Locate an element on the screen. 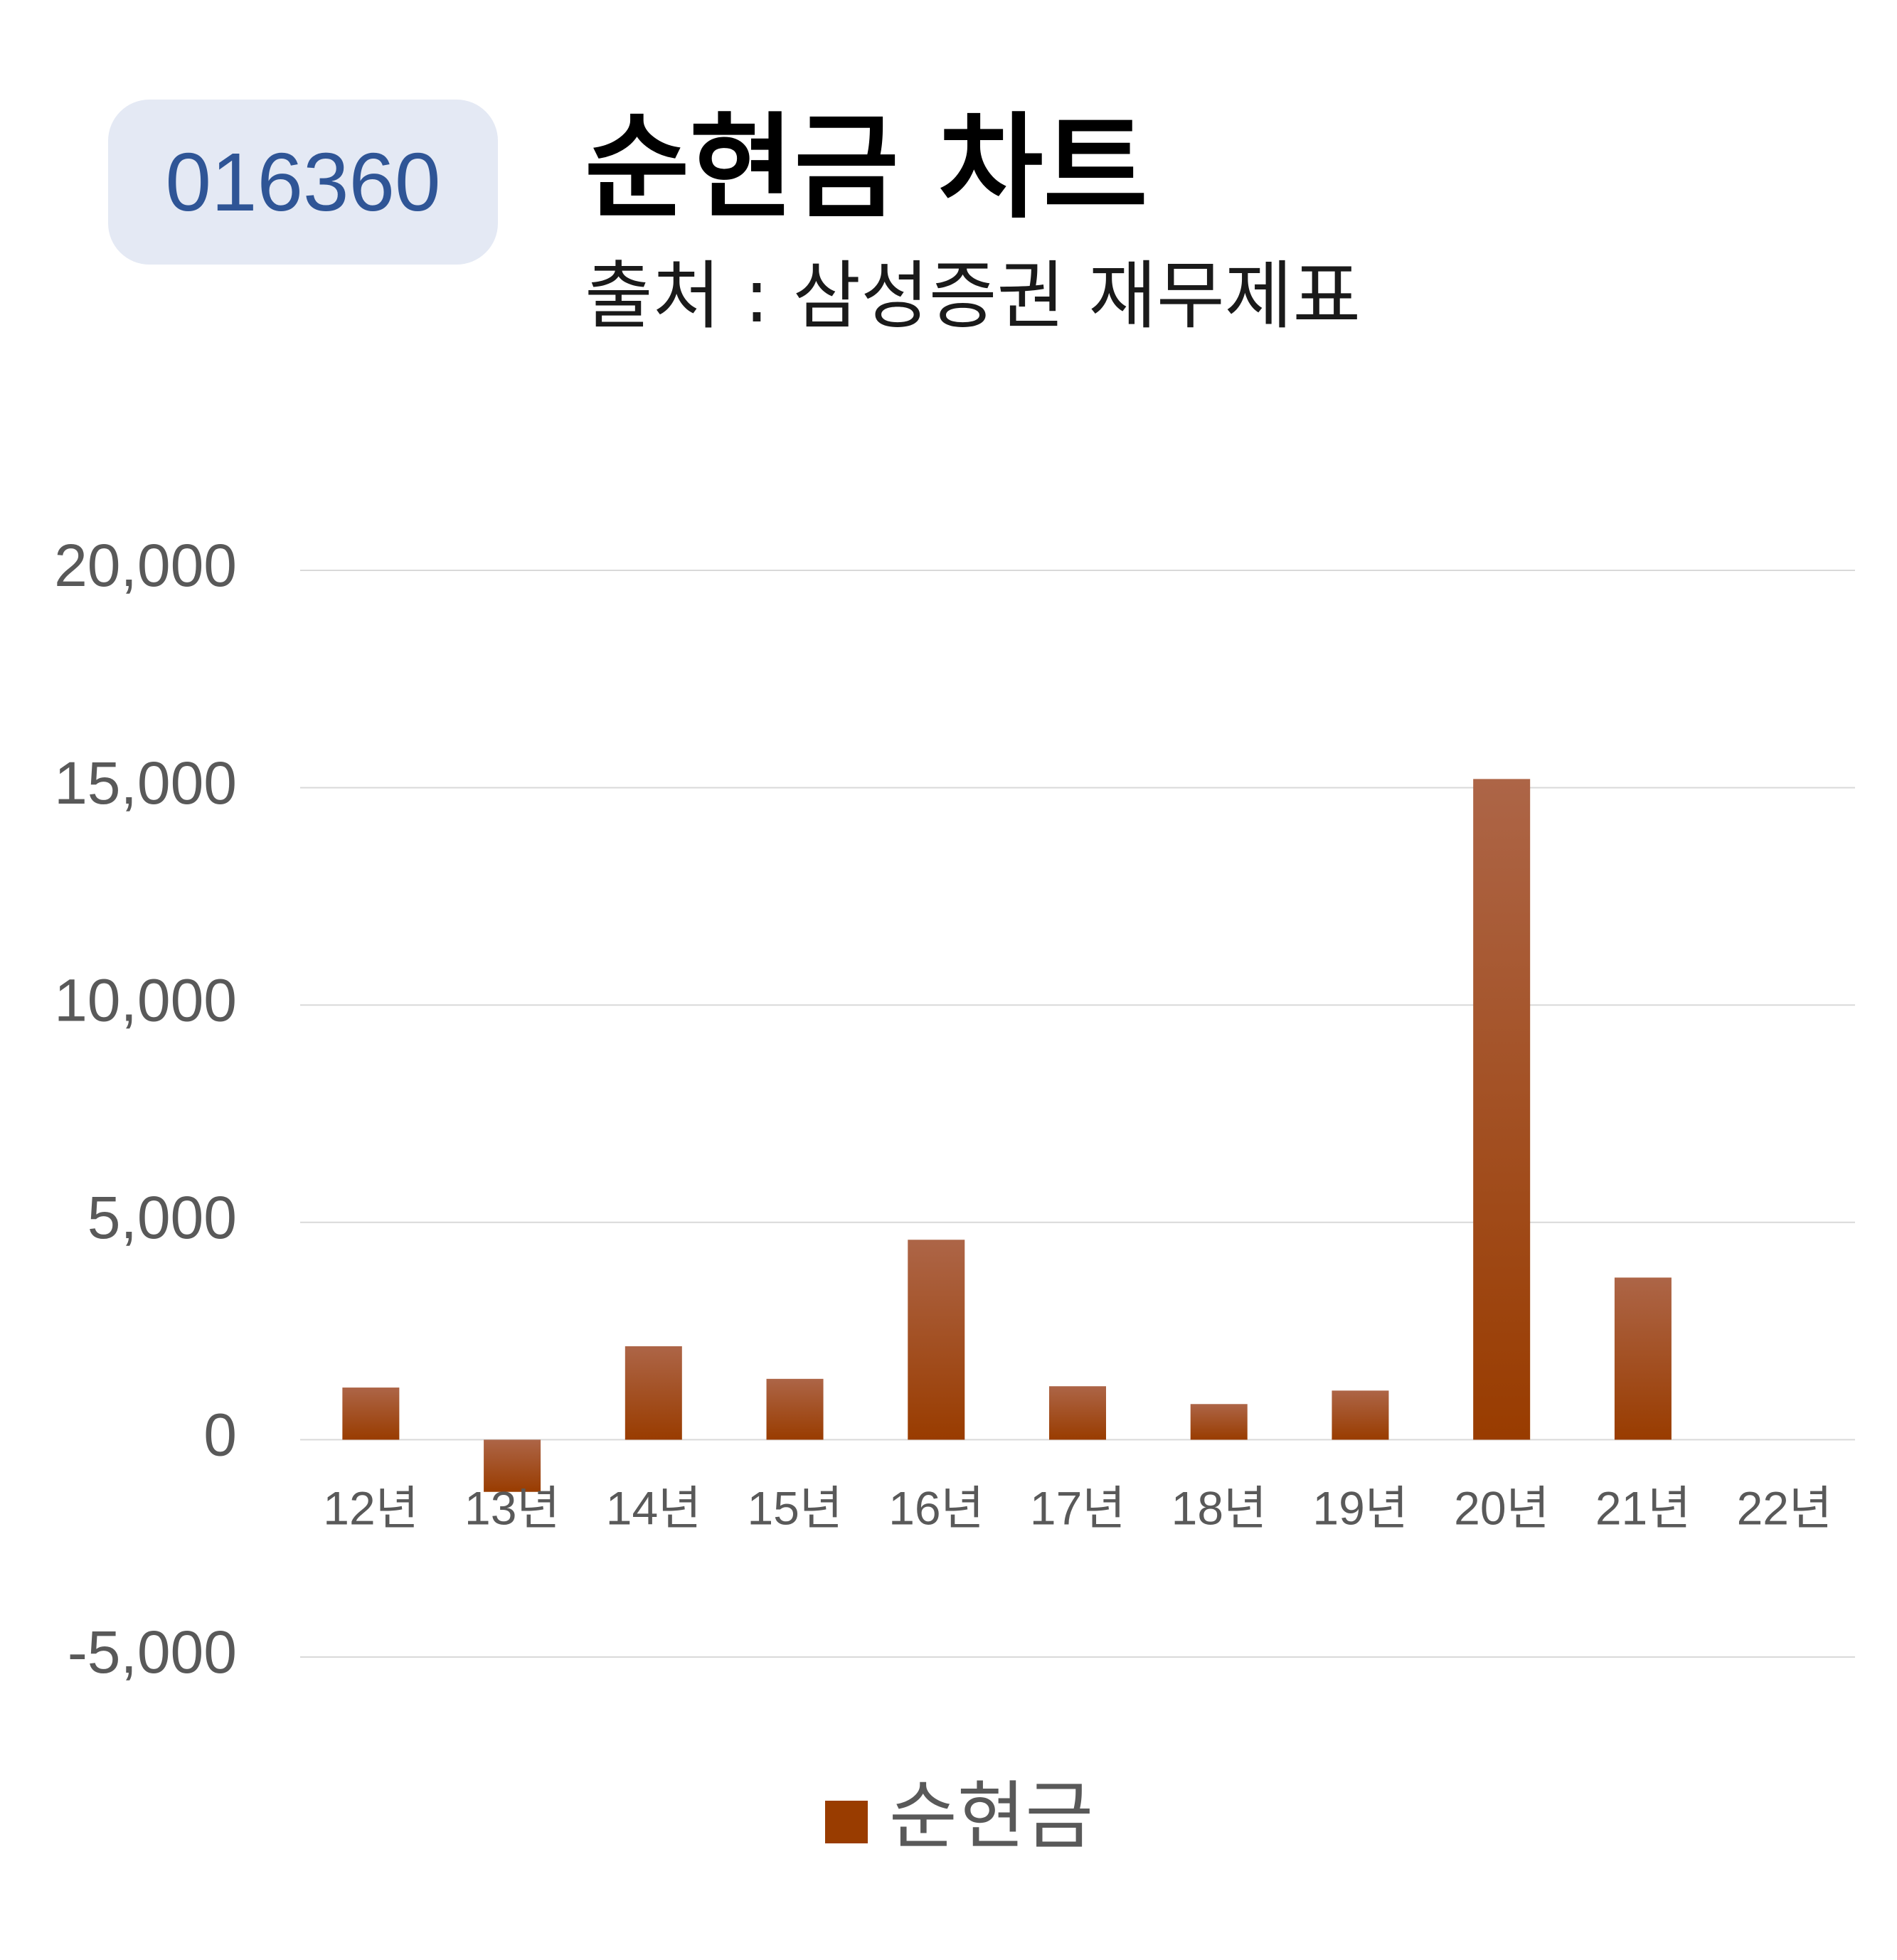  legend-label: 순현금 is located at coordinates (991, 1816).